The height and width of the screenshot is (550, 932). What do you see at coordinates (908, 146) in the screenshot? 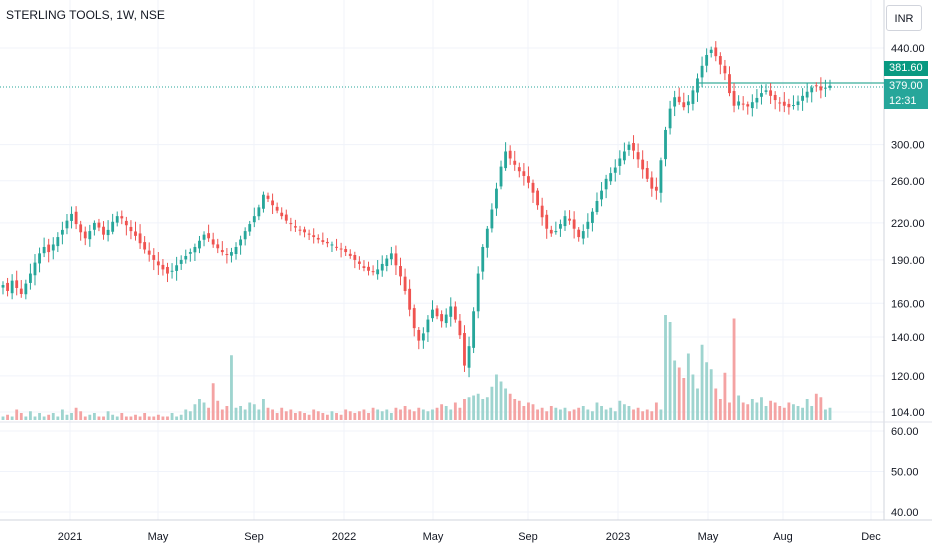
I see `price-tick-label: 300.00` at bounding box center [908, 146].